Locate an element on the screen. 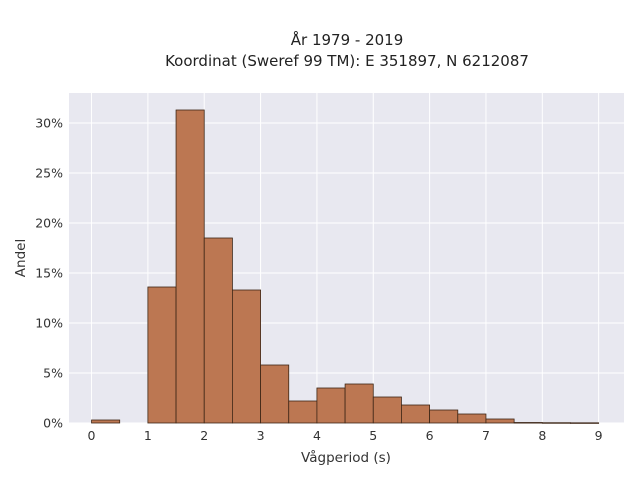 Image resolution: width=640 pixels, height=480 pixels. x-tick-label: 2 is located at coordinates (204, 435).